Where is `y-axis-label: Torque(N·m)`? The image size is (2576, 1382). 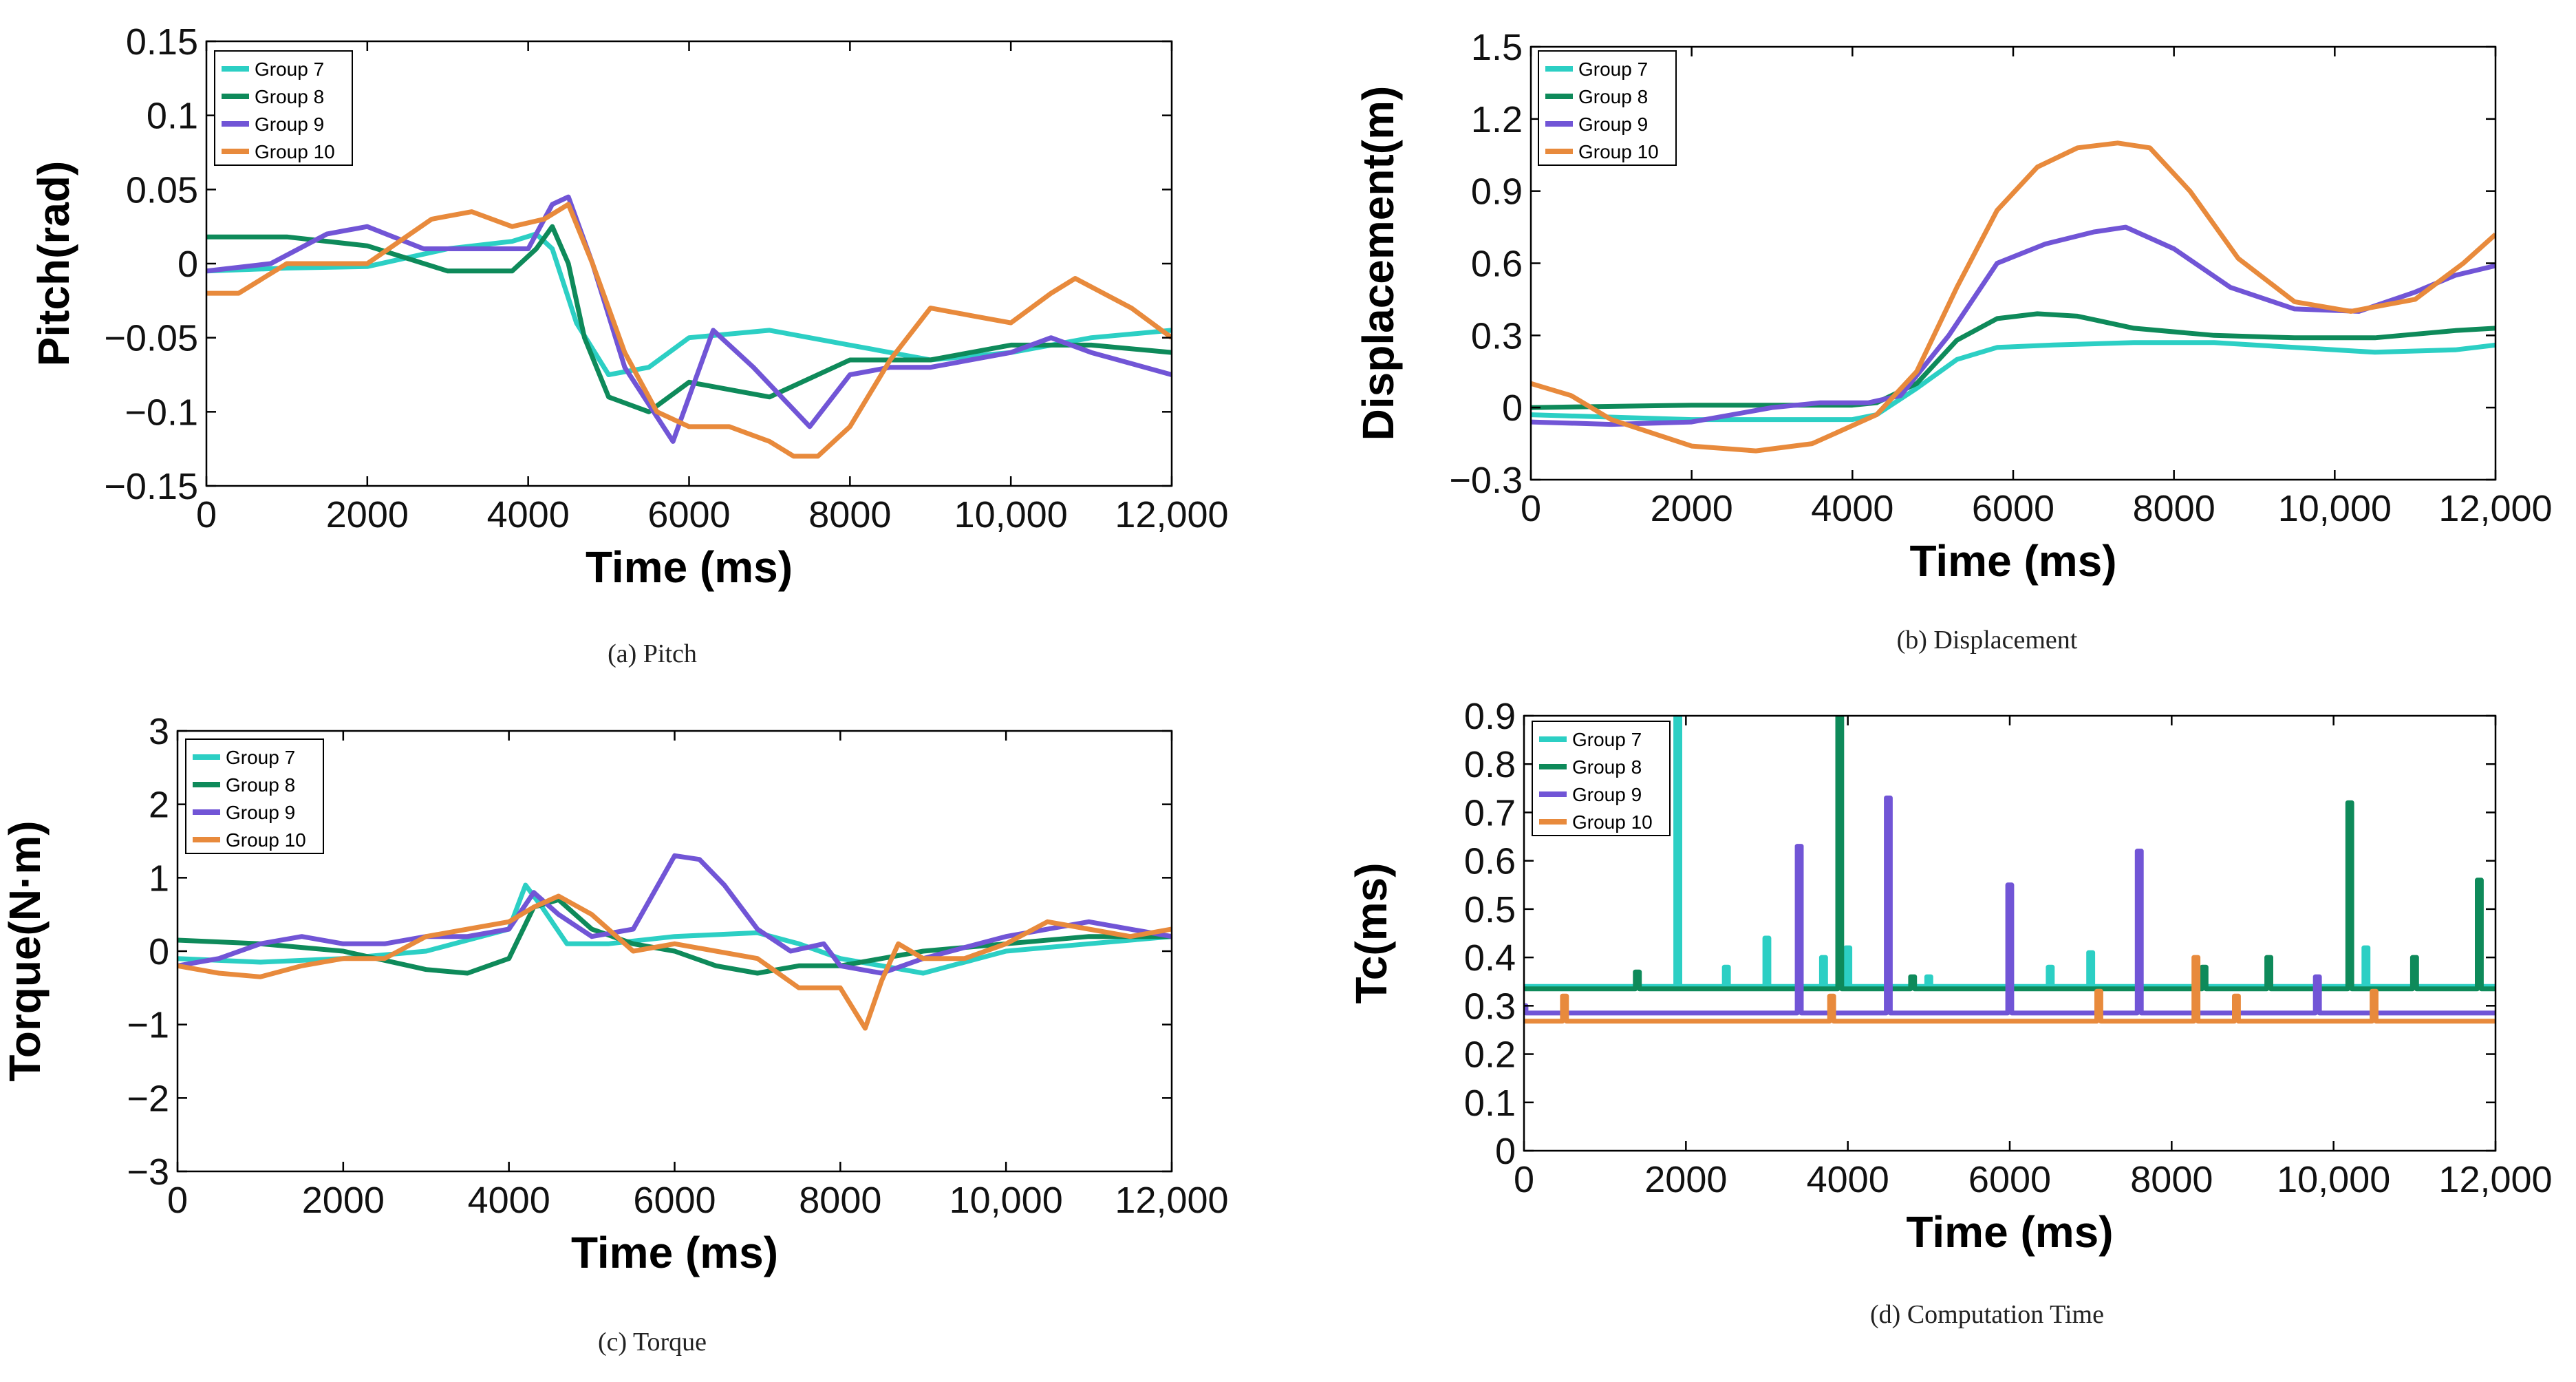
y-axis-label: Torque(N·m) is located at coordinates (25, 950).